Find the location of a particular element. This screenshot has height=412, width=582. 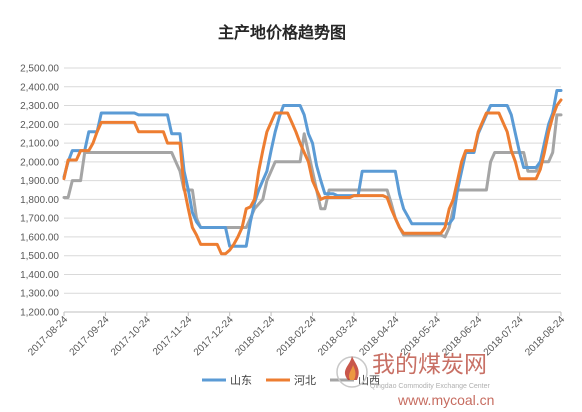

x-tick-label: 2017-09-24 is located at coordinates (90, 336).